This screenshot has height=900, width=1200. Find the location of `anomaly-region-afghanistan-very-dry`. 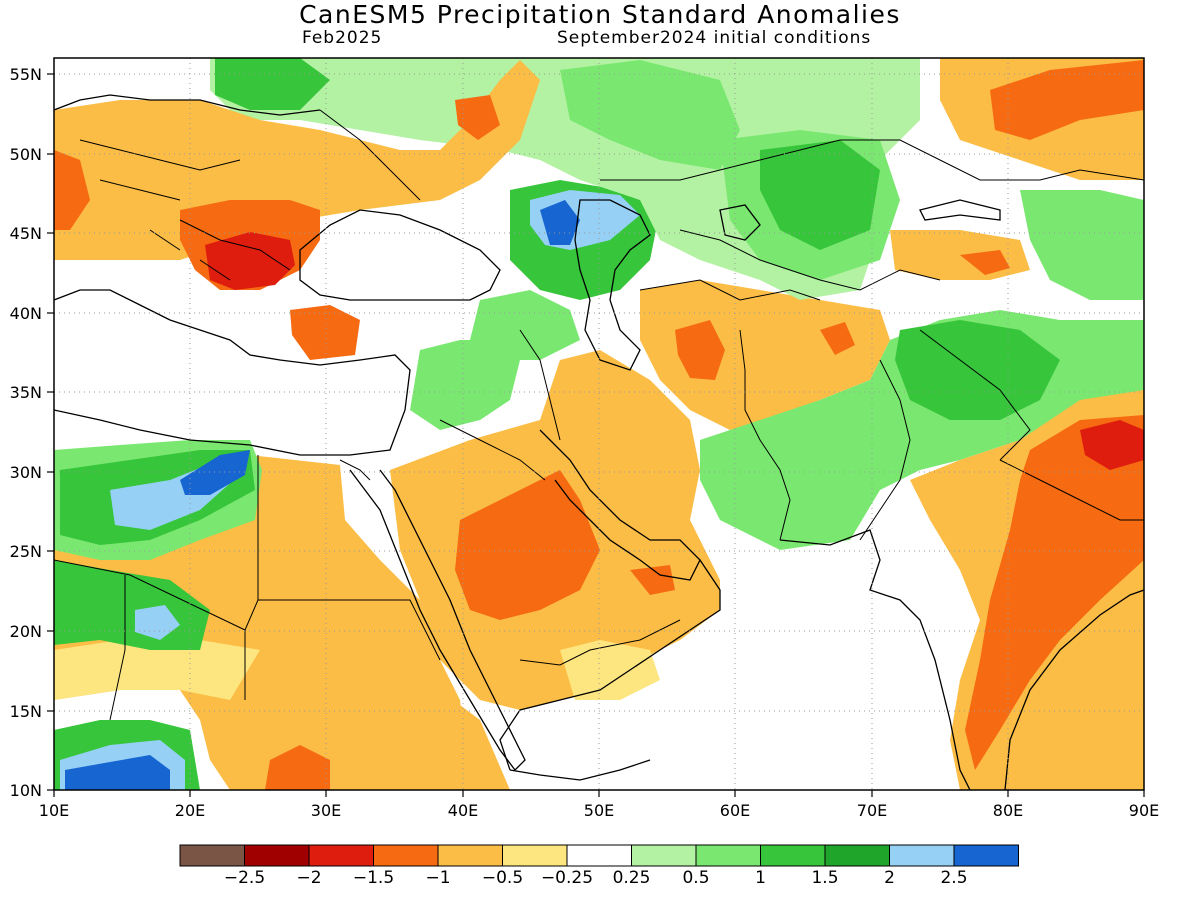

anomaly-region-afghanistan-very-dry is located at coordinates (837, 338).